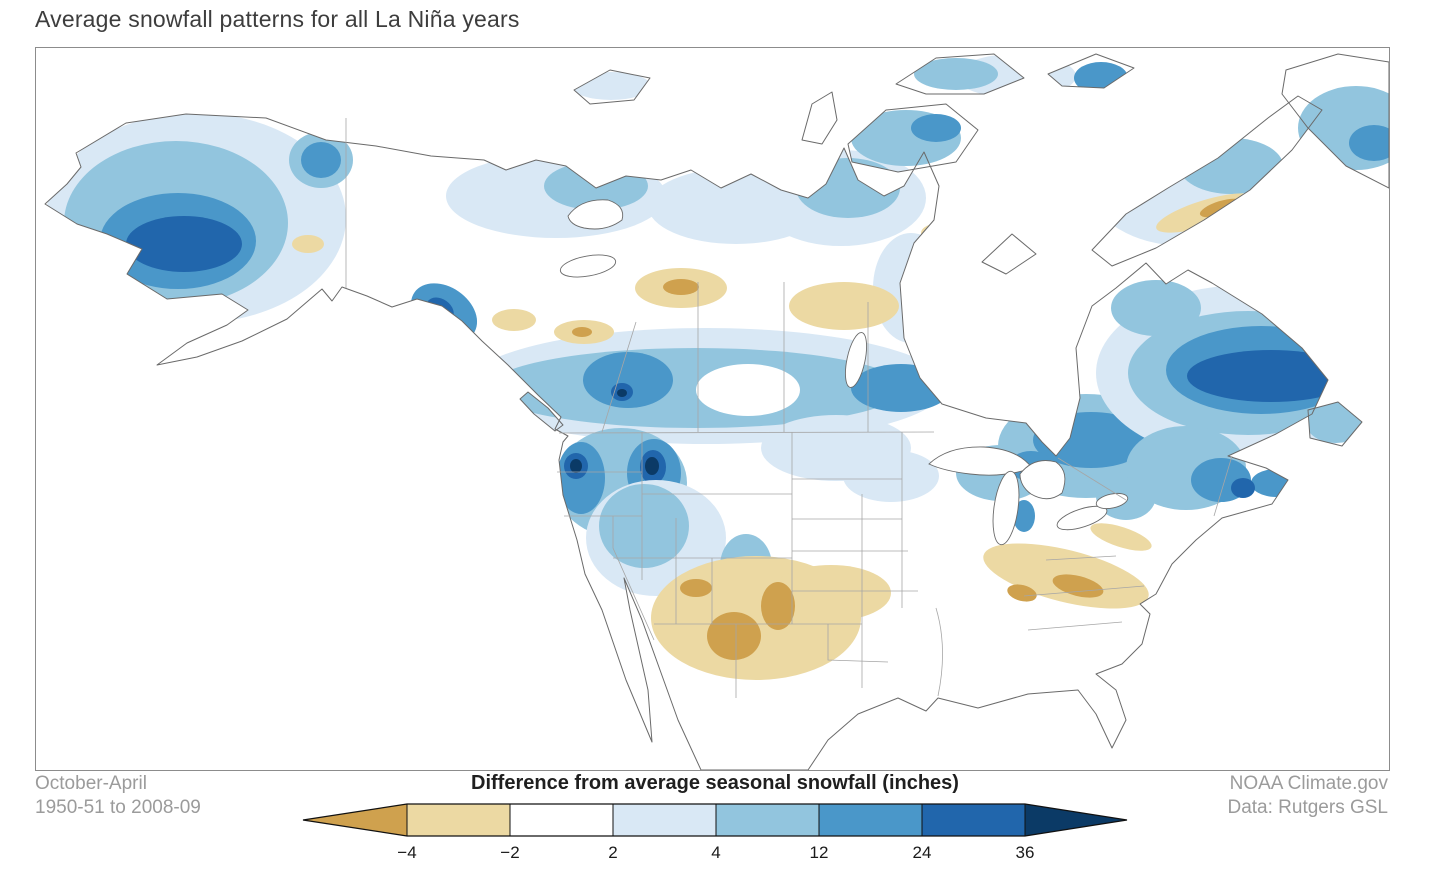 This screenshot has width=1440, height=887. What do you see at coordinates (1042, 480) in the screenshot?
I see `lake-huron` at bounding box center [1042, 480].